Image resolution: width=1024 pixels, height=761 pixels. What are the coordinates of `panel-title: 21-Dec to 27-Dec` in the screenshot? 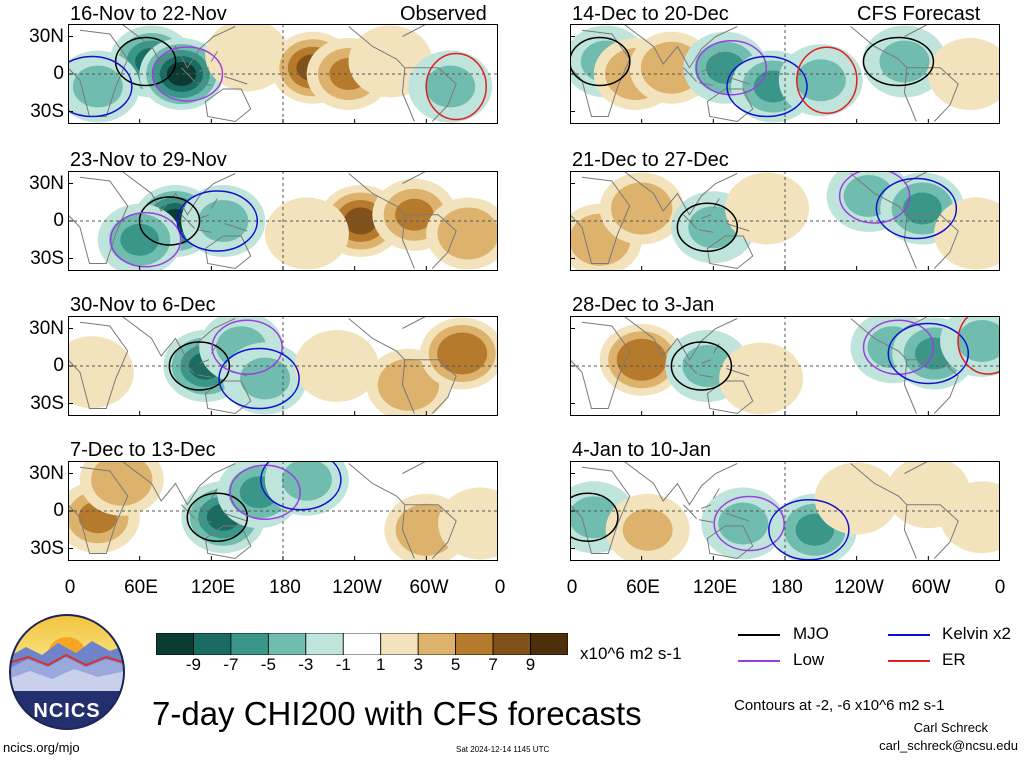 It's located at (650, 160).